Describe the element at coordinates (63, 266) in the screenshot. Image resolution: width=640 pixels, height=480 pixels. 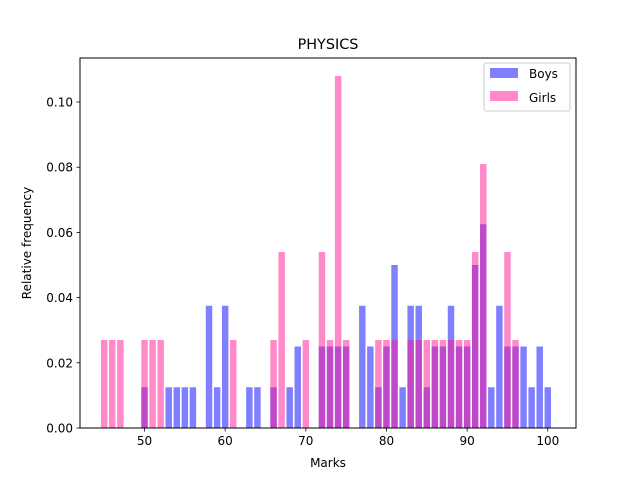
I see `y-axis: 0.00 0.02 0.04 0.06 0.08 0.10` at that location.